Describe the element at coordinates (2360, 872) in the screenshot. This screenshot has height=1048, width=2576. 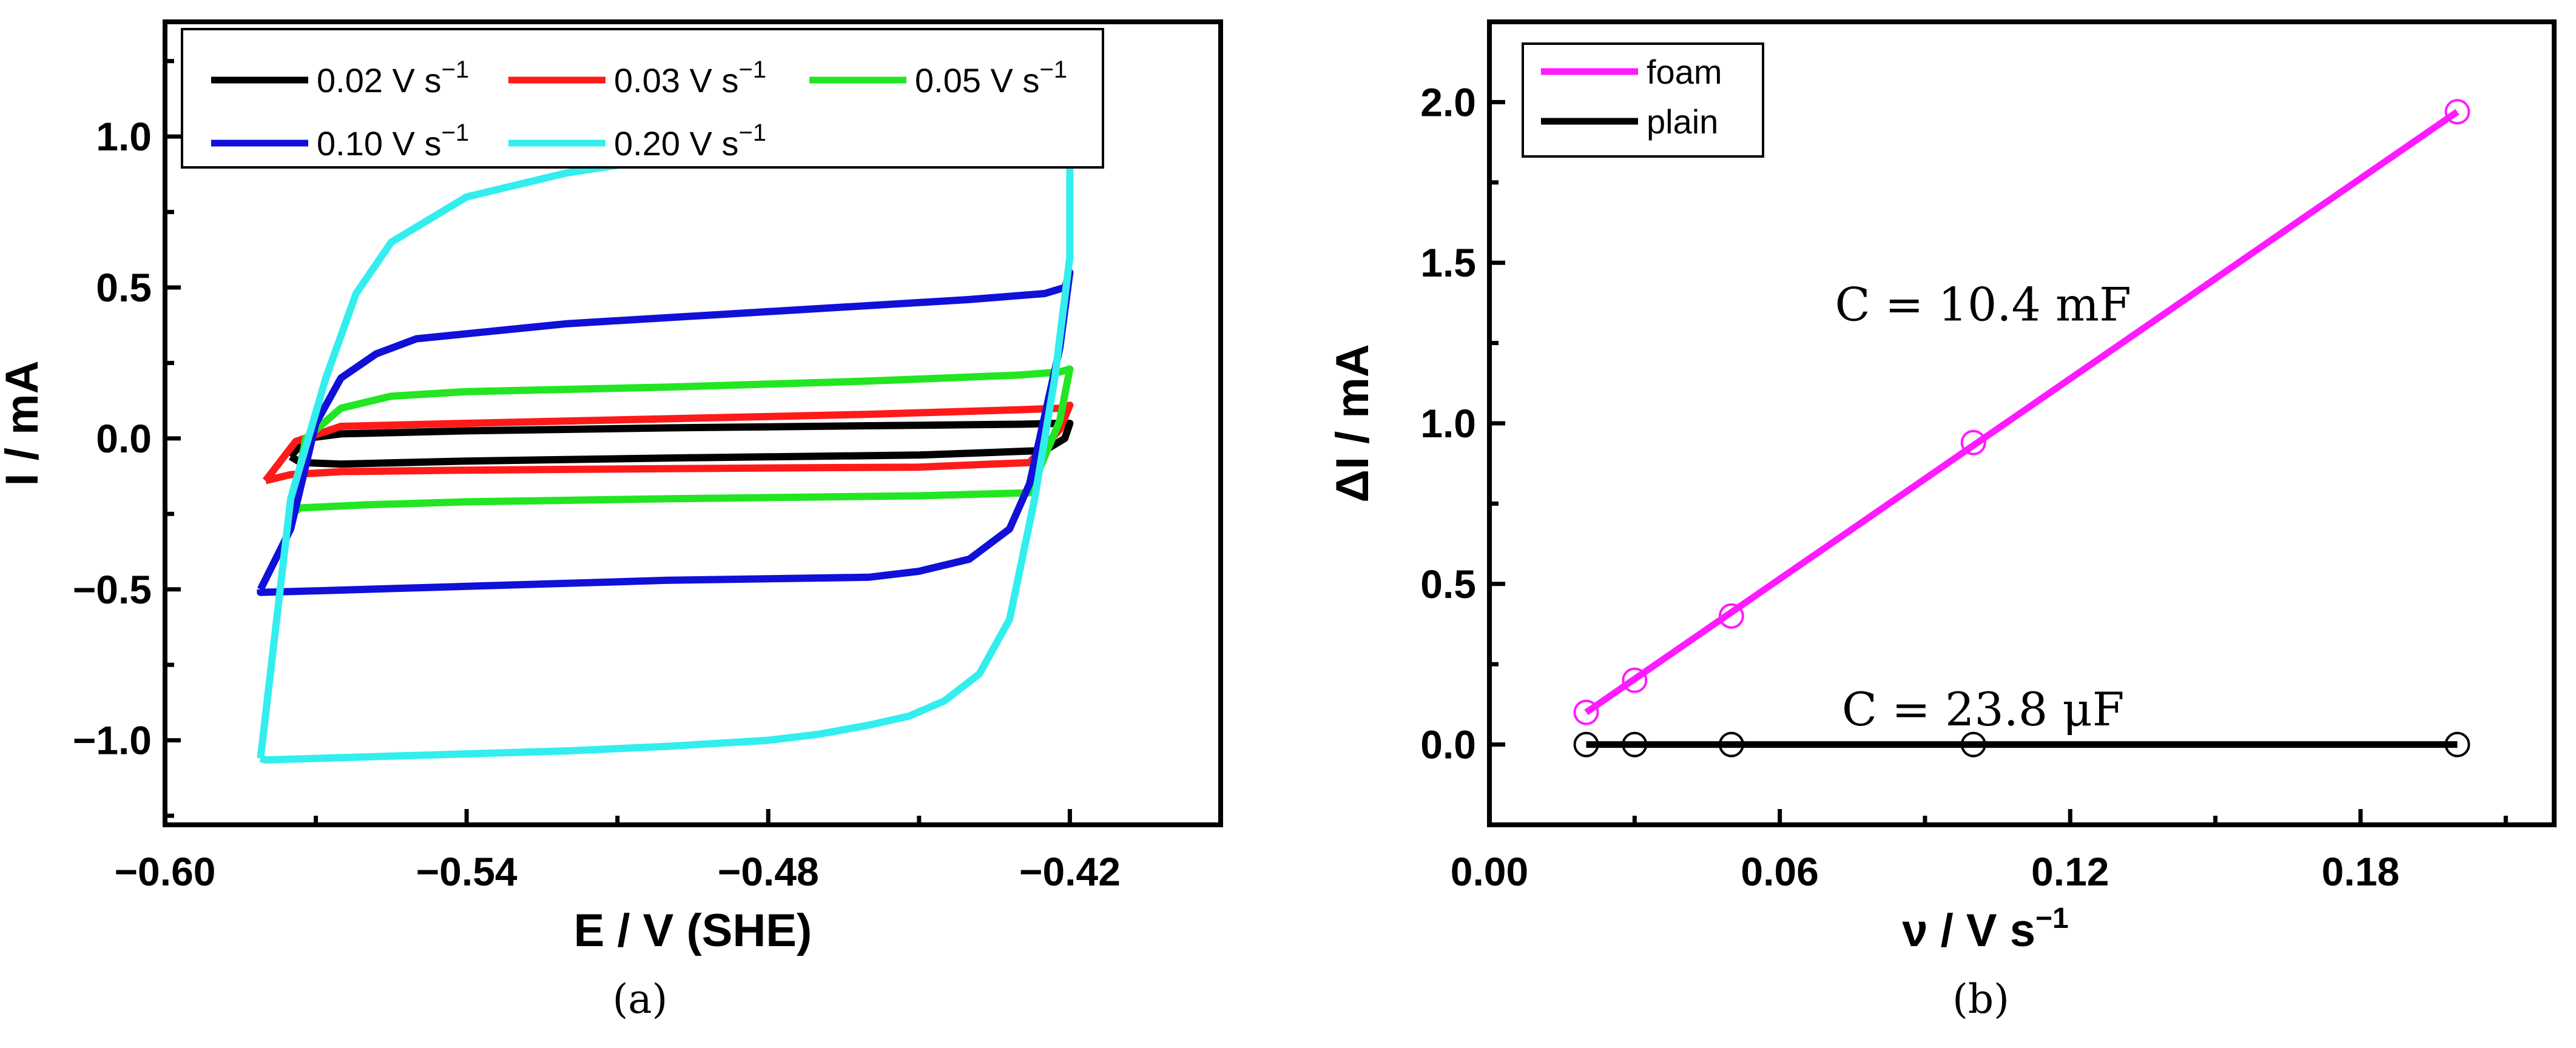
I see `x-tick-label: 0.18` at that location.